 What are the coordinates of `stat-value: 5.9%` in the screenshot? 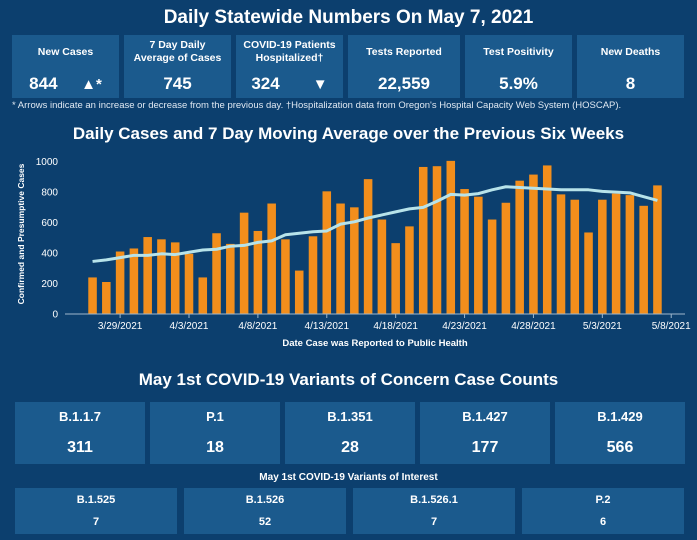 It's located at (518, 83).